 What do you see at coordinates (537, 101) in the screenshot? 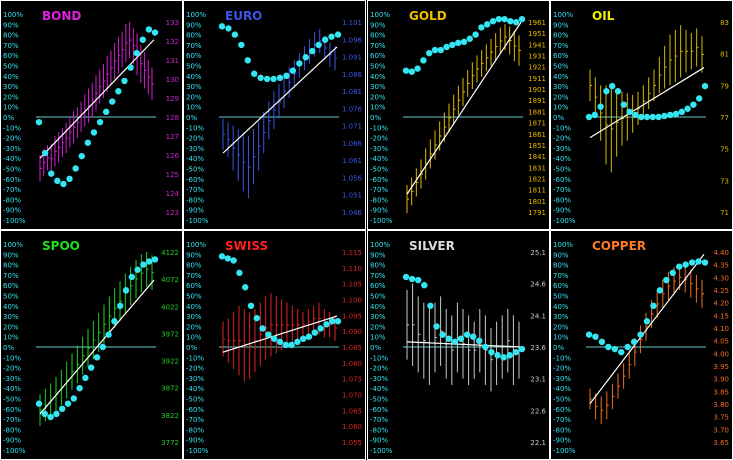
I see `price-tick-label: 1891` at bounding box center [537, 101].